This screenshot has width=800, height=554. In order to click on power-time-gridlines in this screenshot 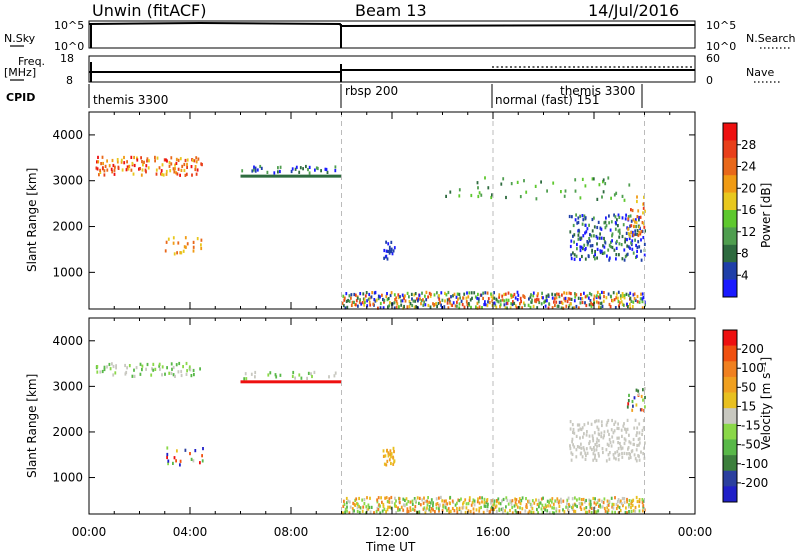, I will do `click(493, 210)`.